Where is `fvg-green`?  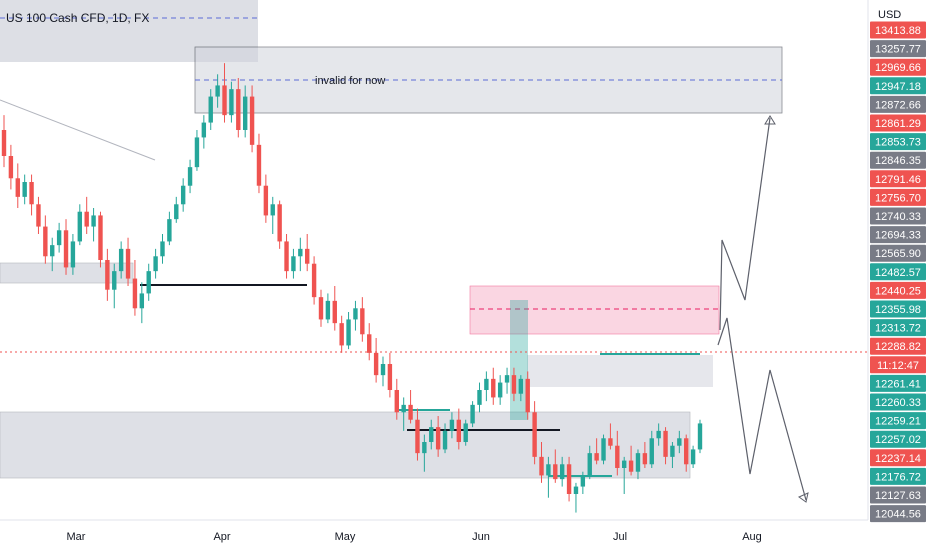 fvg-green is located at coordinates (519, 360).